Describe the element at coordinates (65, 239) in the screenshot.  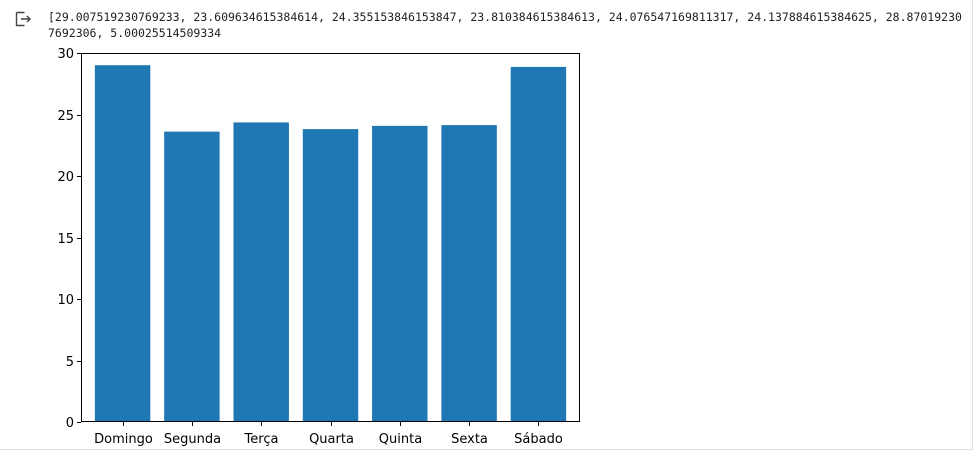
I see `y-tick-label-3: 15` at that location.